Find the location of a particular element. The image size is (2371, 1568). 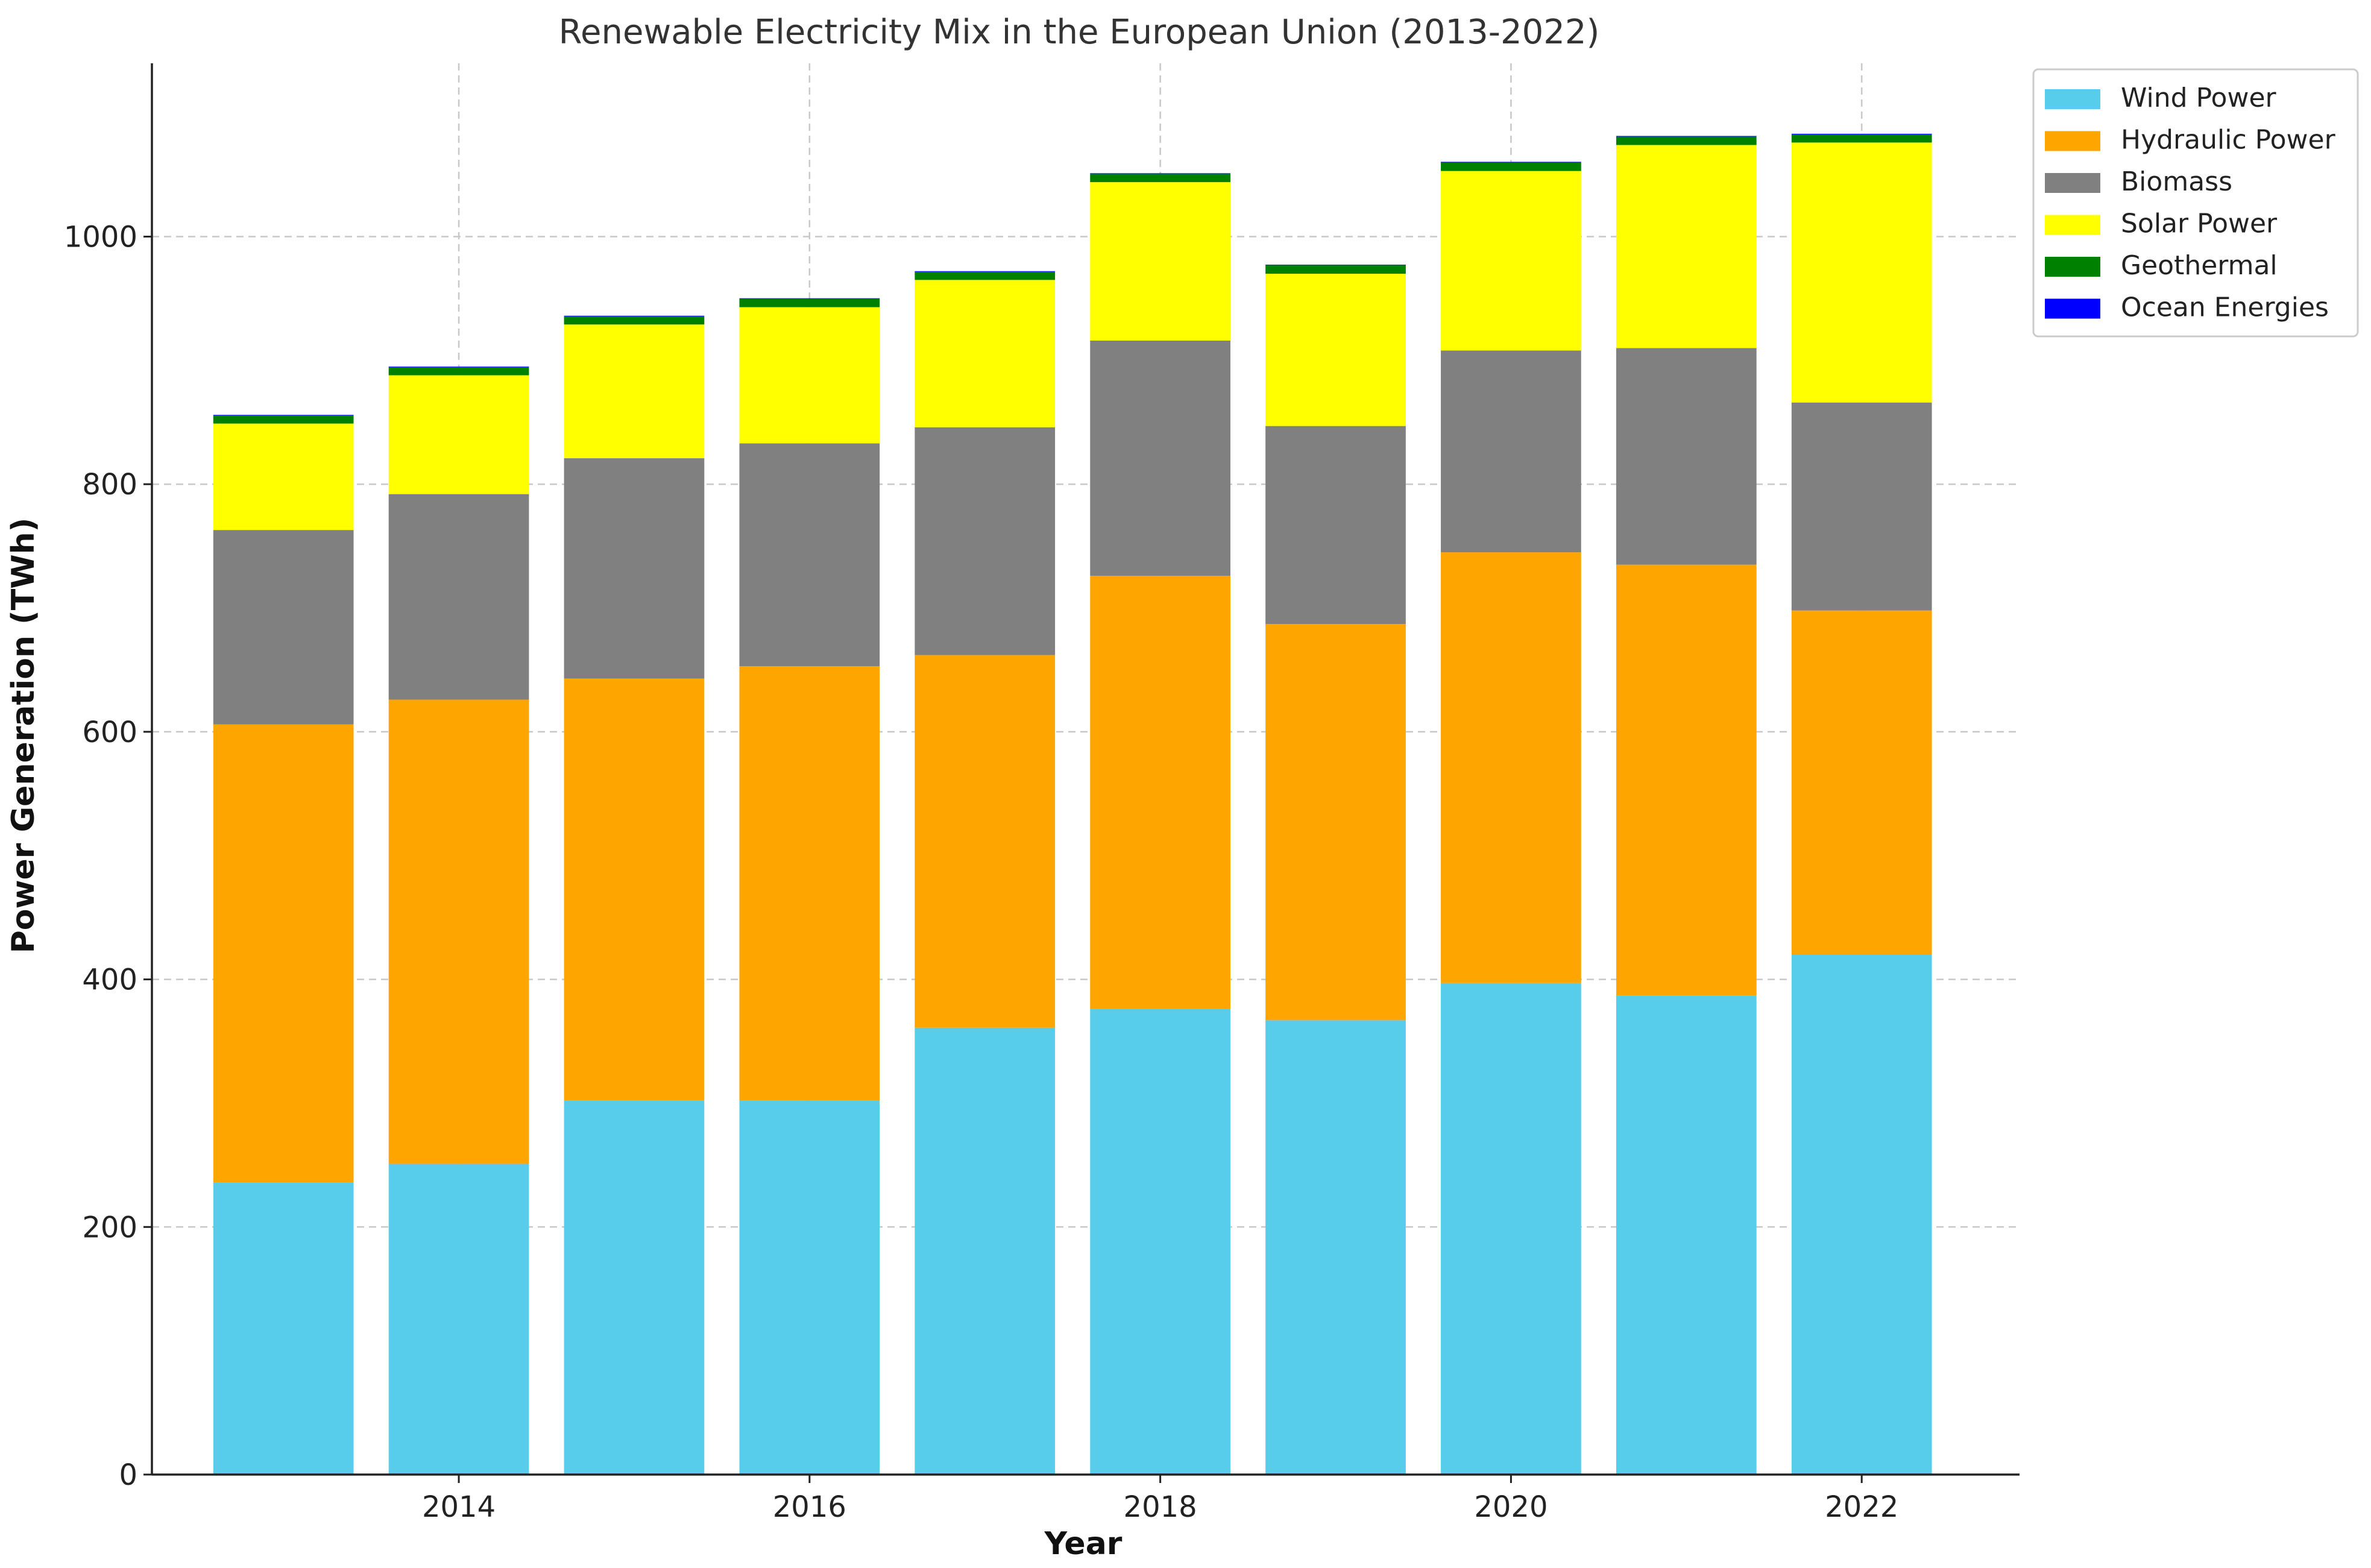

bar-wind-power-2018 is located at coordinates (1160, 1242).